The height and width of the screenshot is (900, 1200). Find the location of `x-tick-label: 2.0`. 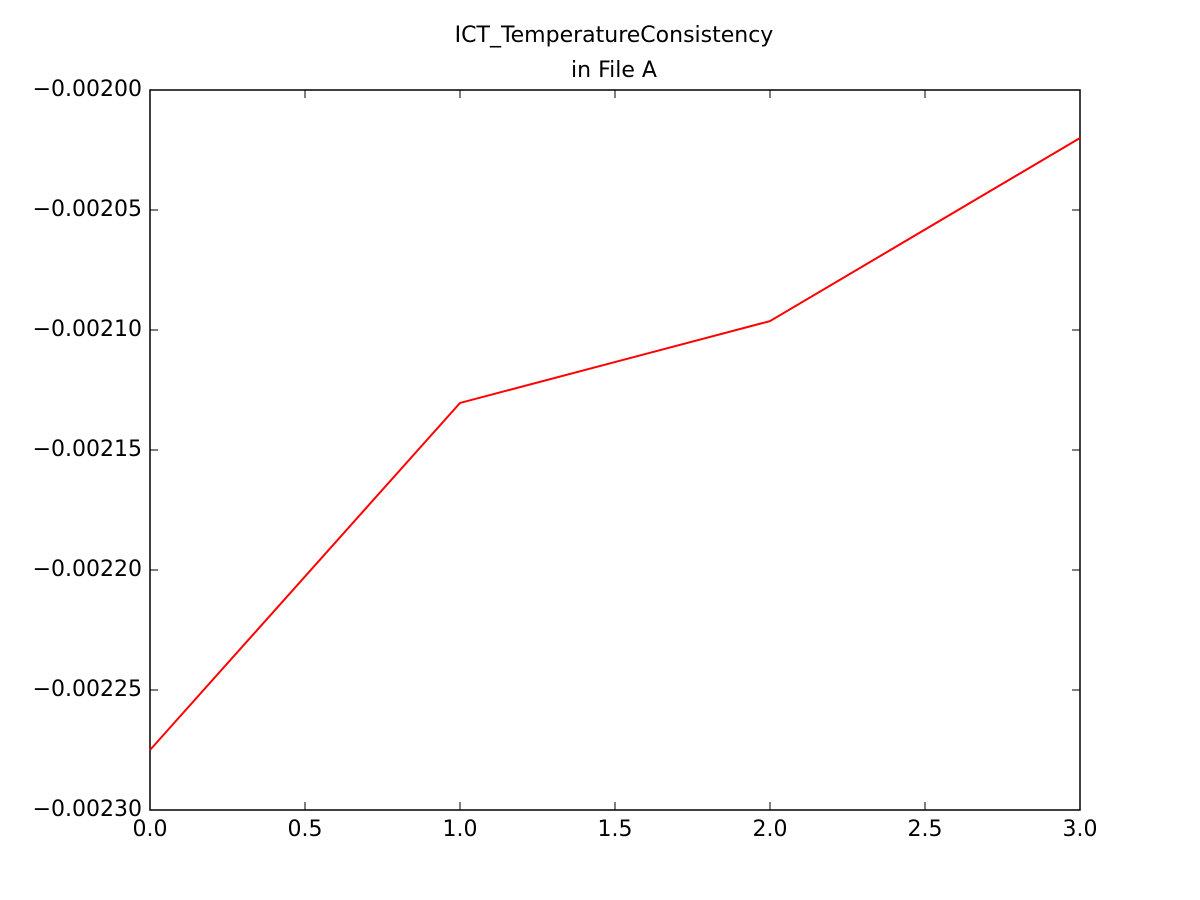

x-tick-label: 2.0 is located at coordinates (770, 829).